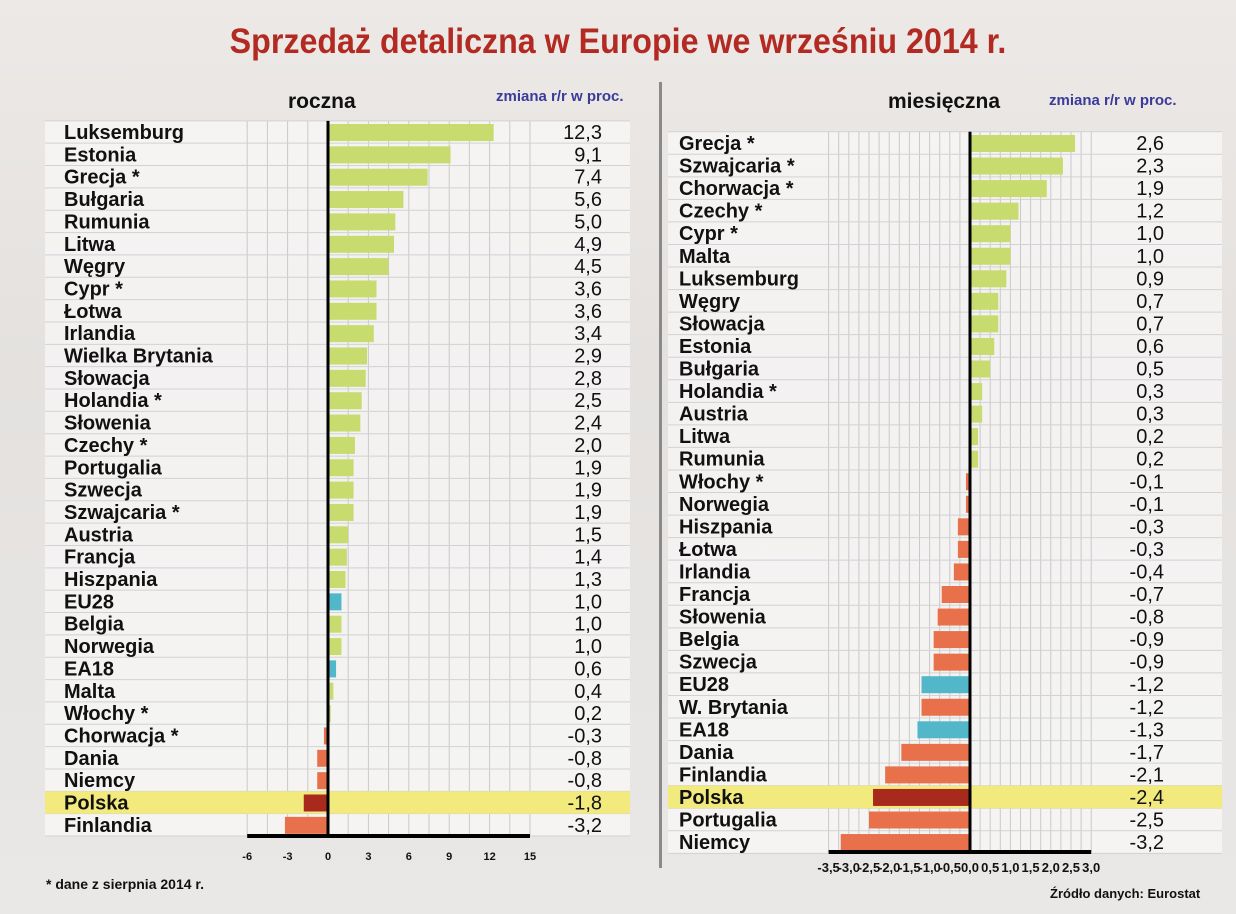 The width and height of the screenshot is (1236, 914). Describe the element at coordinates (588, 580) in the screenshot. I see `value-label: 1,3` at that location.